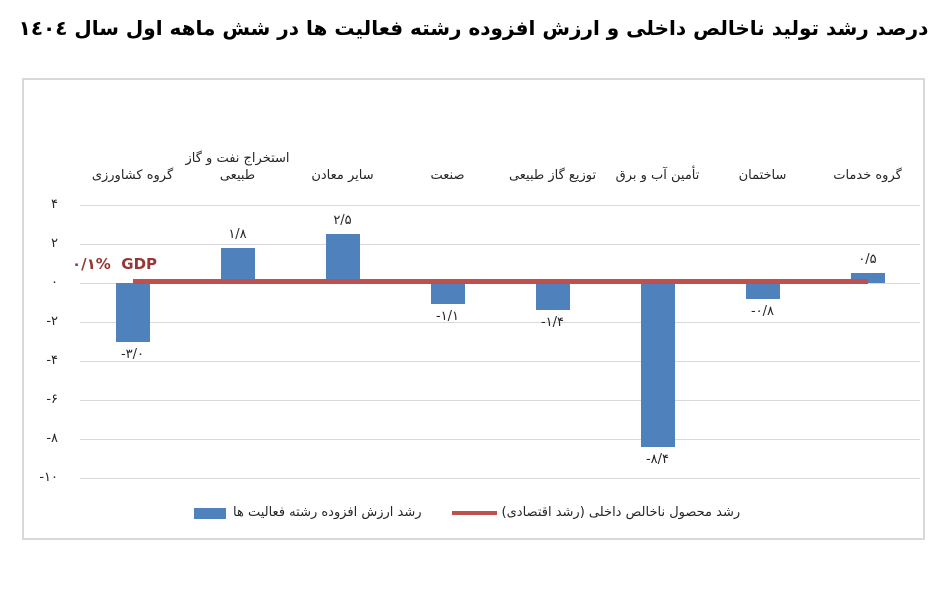  Describe the element at coordinates (447, 175) in the screenshot. I see `category-label: صنعت` at that location.